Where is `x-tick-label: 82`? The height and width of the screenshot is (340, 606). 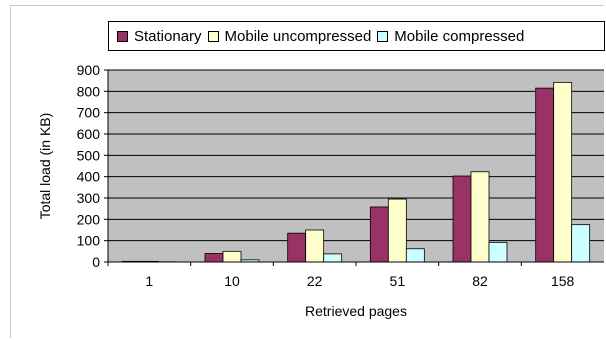 x-tick-label: 82 is located at coordinates (480, 281).